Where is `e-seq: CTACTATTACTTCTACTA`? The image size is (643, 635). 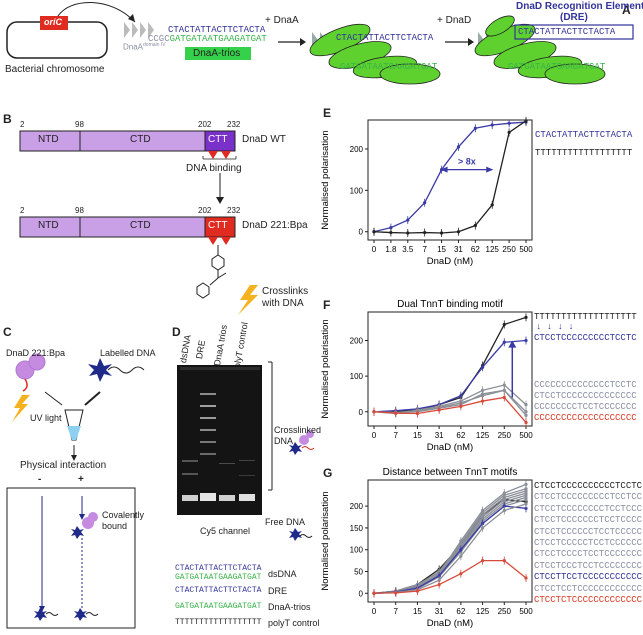 e-seq: CTACTATTACTTCTACTA is located at coordinates (584, 135).